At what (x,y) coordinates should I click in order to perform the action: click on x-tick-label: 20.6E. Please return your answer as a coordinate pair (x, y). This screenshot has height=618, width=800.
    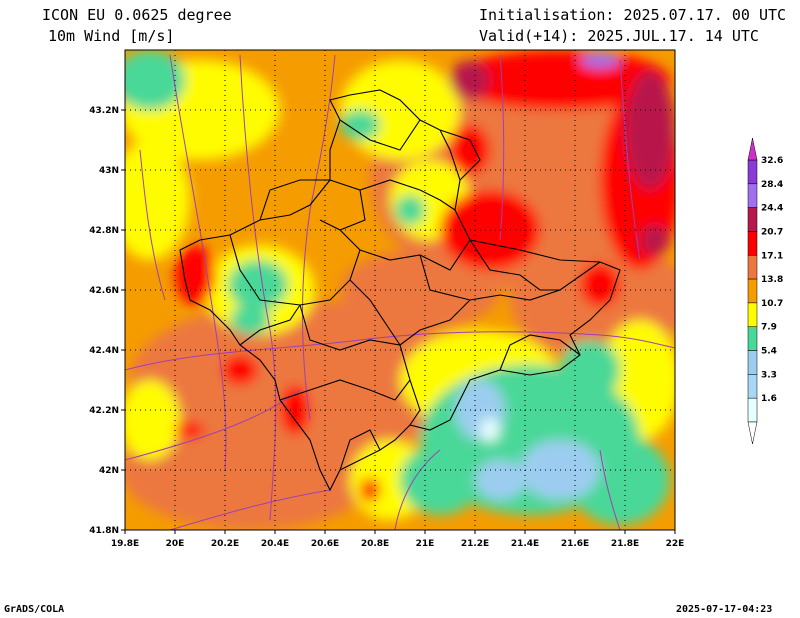
    Looking at the image, I should click on (325, 544).